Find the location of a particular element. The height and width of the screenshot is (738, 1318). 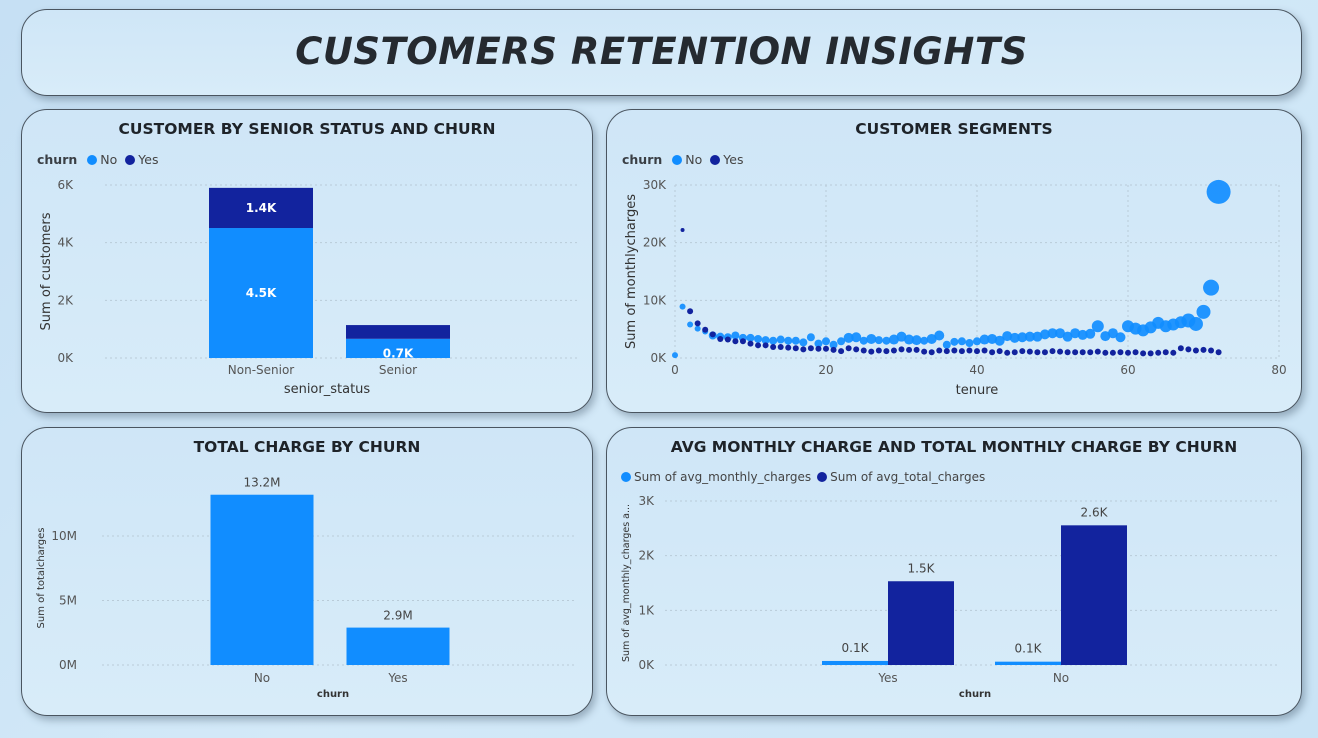

data-label: 0.7K is located at coordinates (398, 353).